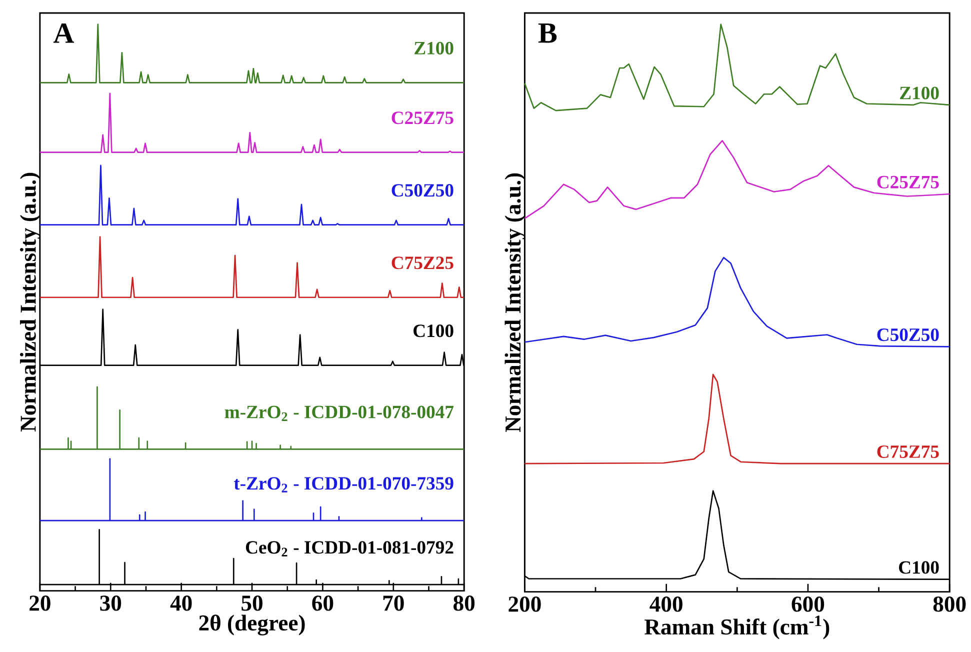 This screenshot has height=652, width=971. Describe the element at coordinates (111, 603) in the screenshot. I see `x-tick-label: 30` at that location.